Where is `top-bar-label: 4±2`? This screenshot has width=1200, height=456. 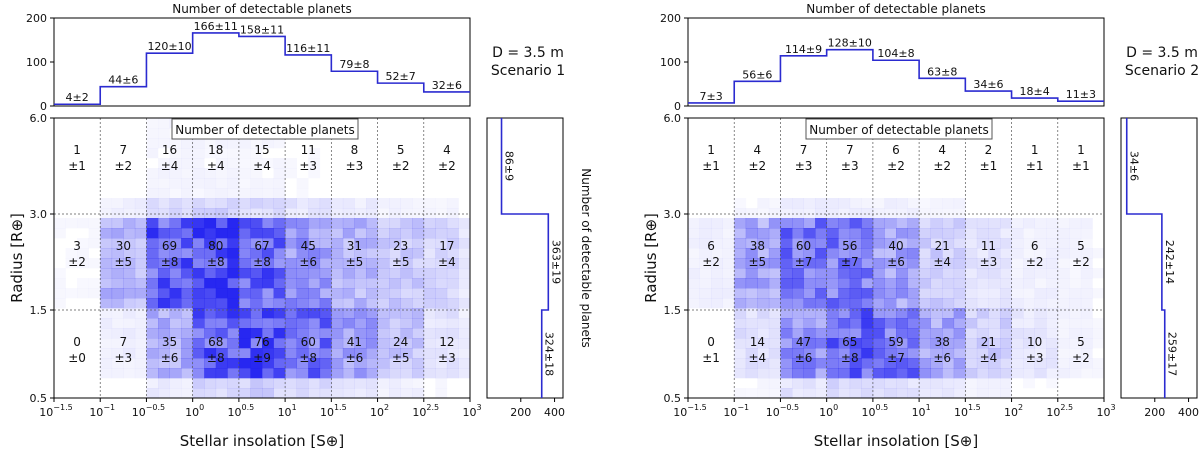
top-bar-label: 4±2 is located at coordinates (77, 97).